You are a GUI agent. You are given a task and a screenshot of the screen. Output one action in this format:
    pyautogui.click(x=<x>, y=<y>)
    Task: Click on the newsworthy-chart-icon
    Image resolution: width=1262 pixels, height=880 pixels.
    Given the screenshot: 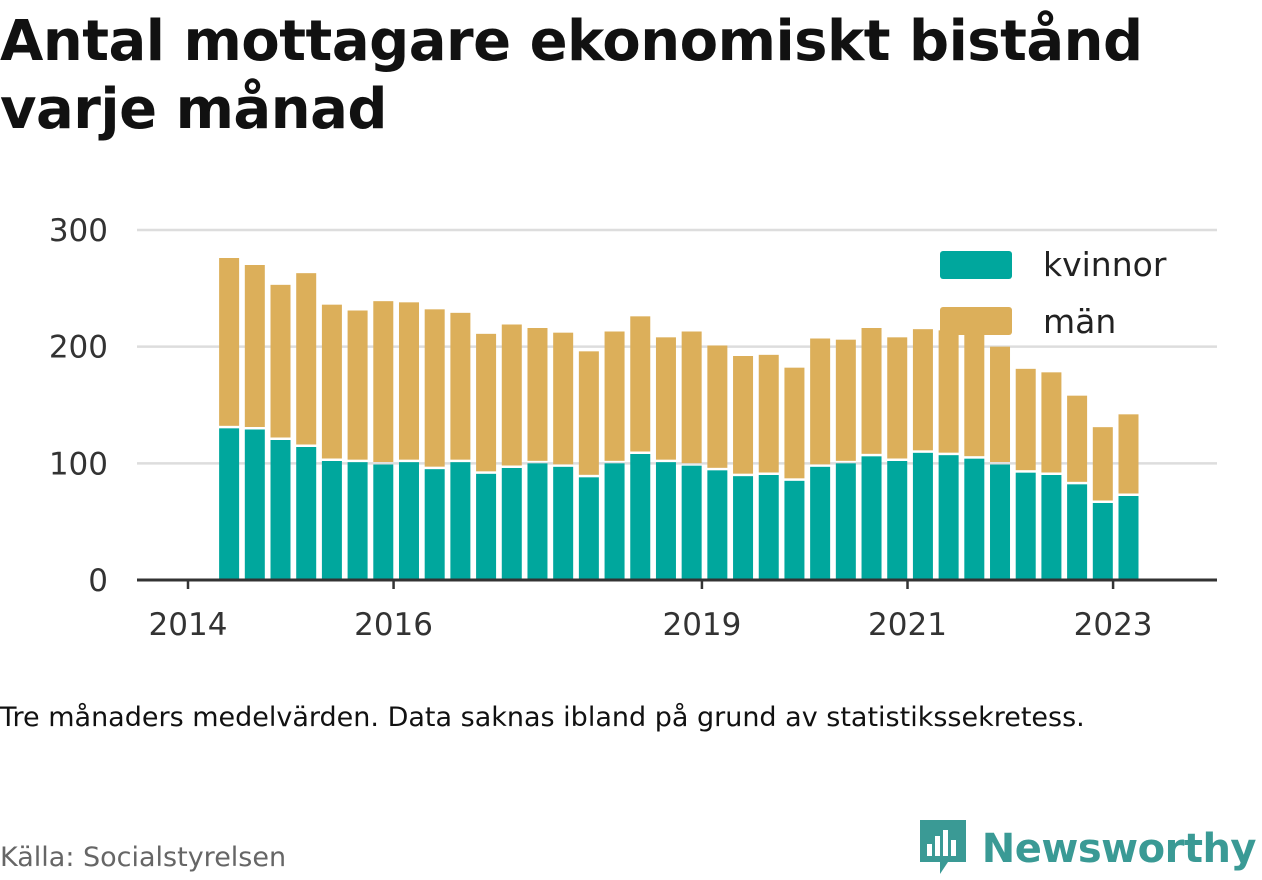 What is the action you would take?
    pyautogui.click(x=943, y=849)
    